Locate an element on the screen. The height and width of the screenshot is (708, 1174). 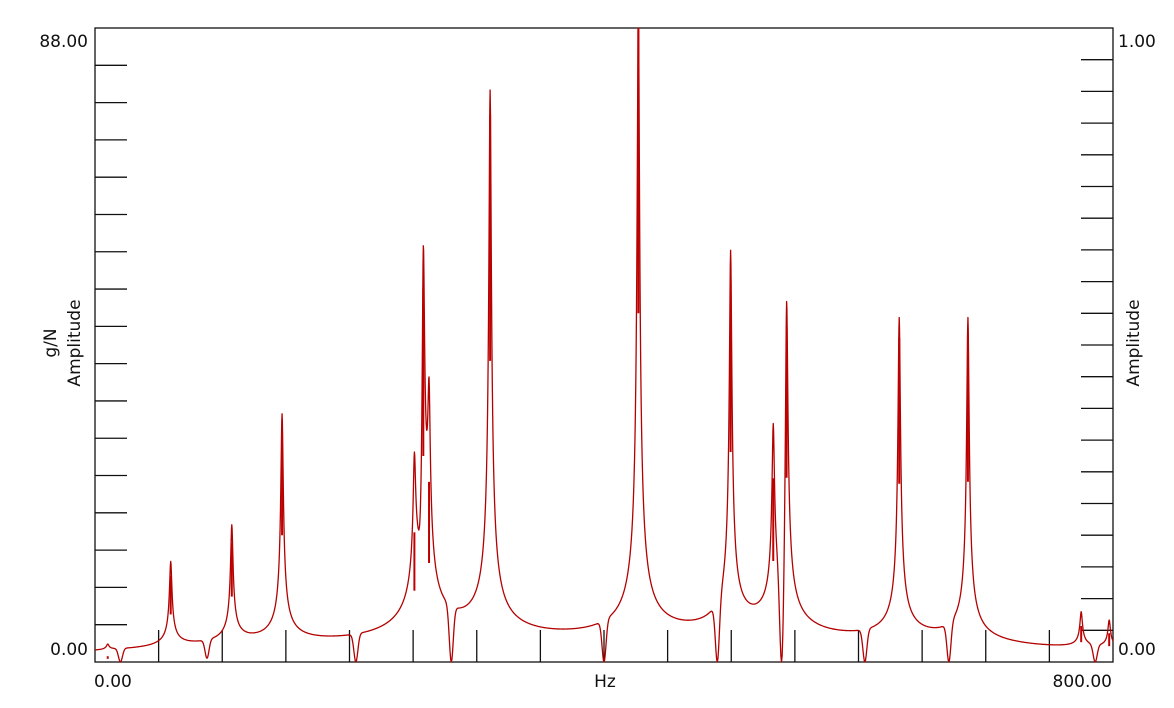
x-min-label: 0.00 is located at coordinates (113, 682).